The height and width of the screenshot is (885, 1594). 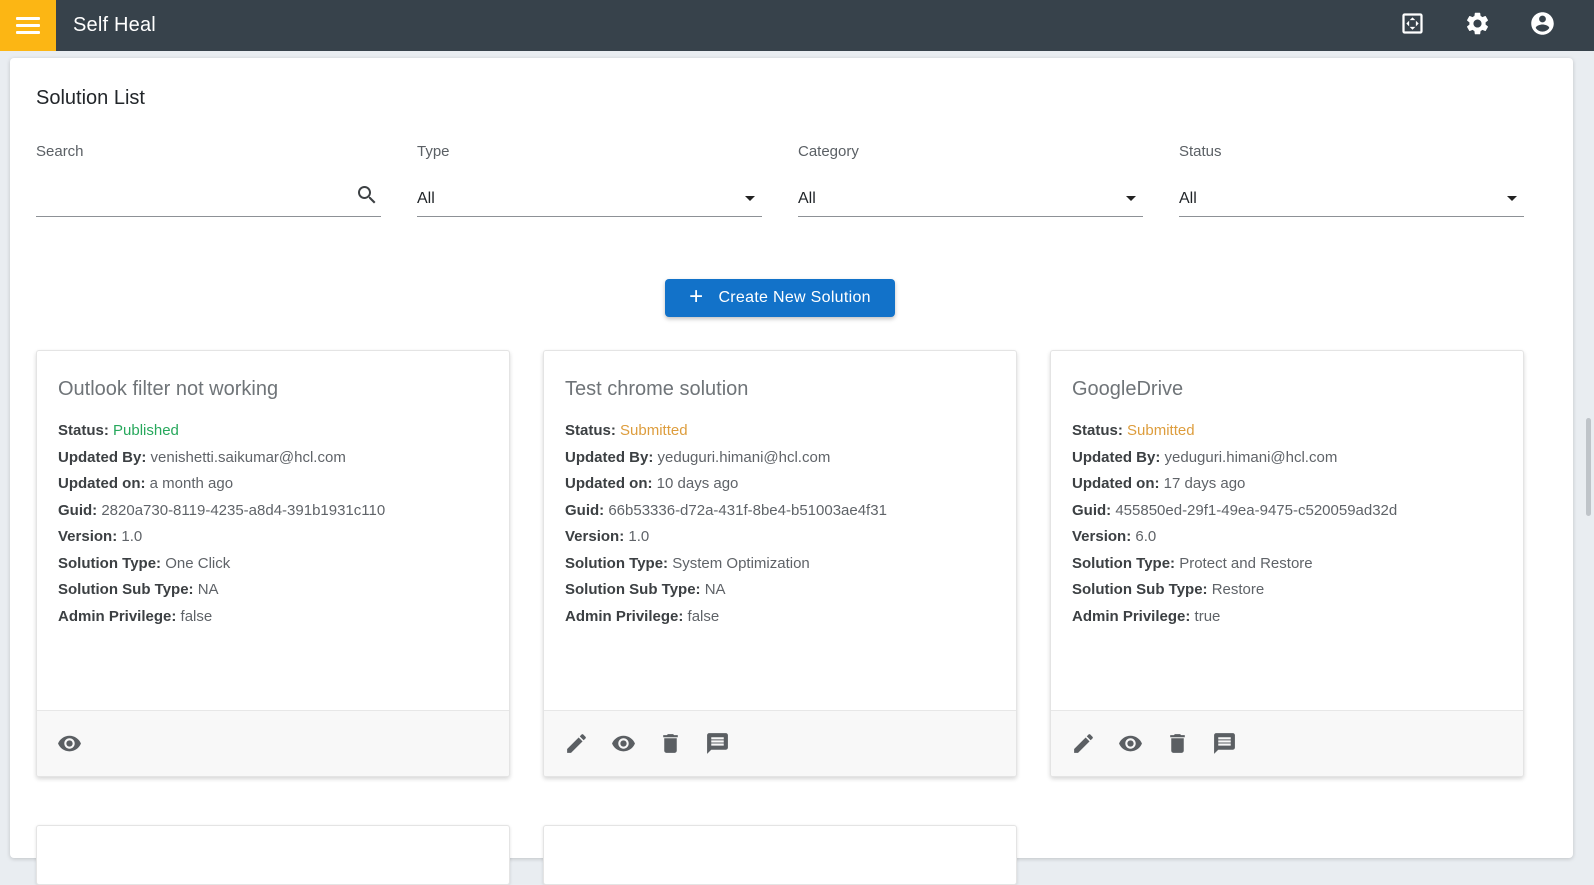 I want to click on fit-screen-icon, so click(x=1412, y=26).